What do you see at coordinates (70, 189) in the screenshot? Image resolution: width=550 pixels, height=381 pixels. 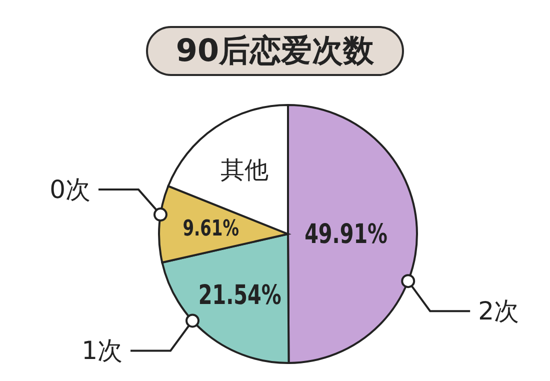 I see `slice-label: 0次` at bounding box center [70, 189].